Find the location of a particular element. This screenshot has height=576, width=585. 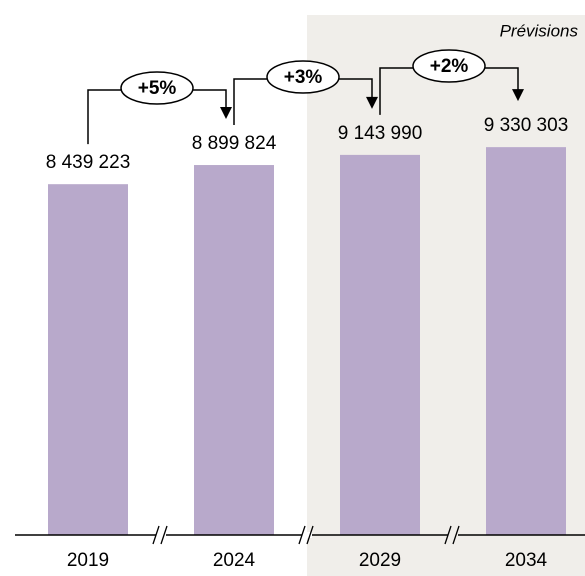

growth-label: +2% is located at coordinates (449, 66).